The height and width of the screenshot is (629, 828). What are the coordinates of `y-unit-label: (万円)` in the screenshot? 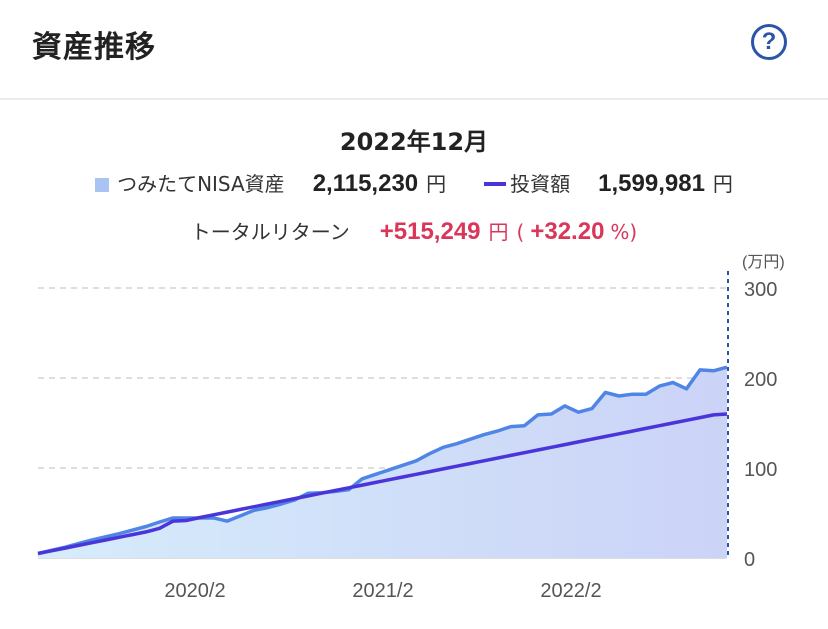 It's located at (763, 262).